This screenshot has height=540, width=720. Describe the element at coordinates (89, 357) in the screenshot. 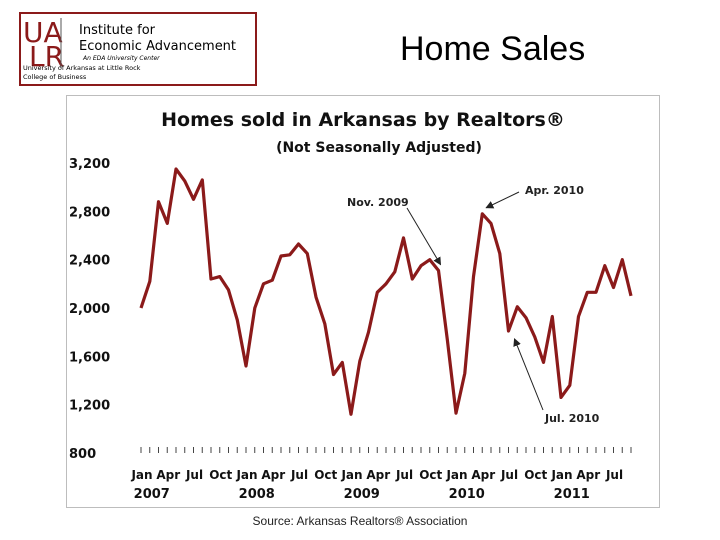

I see `y-tick-label: 1,600` at that location.